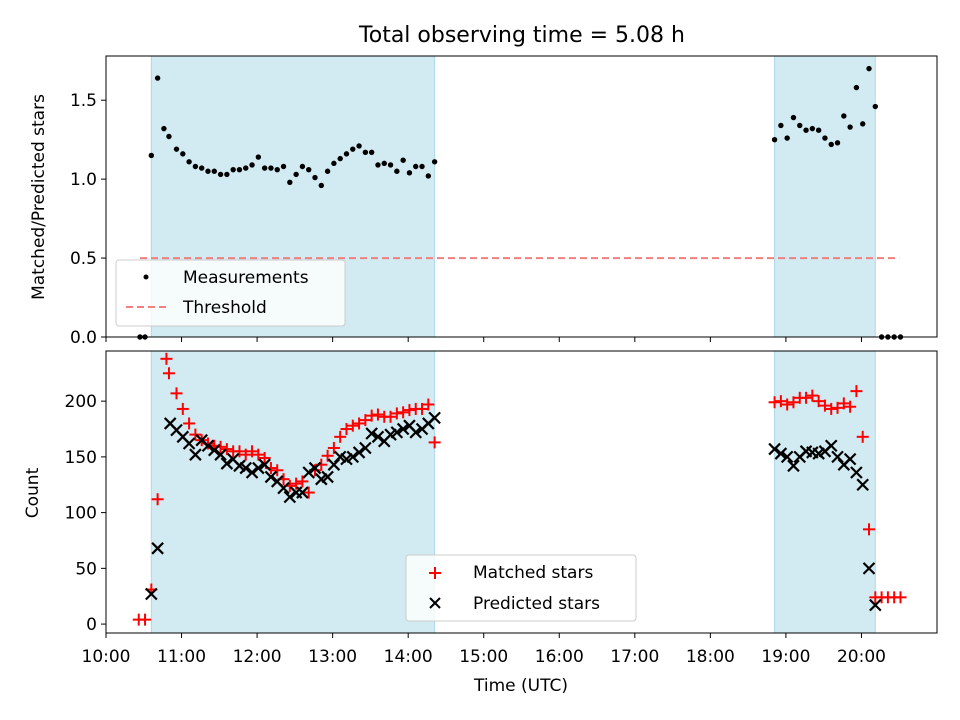 This screenshot has width=960, height=720. I want to click on x-tick-label: 18:00, so click(710, 657).